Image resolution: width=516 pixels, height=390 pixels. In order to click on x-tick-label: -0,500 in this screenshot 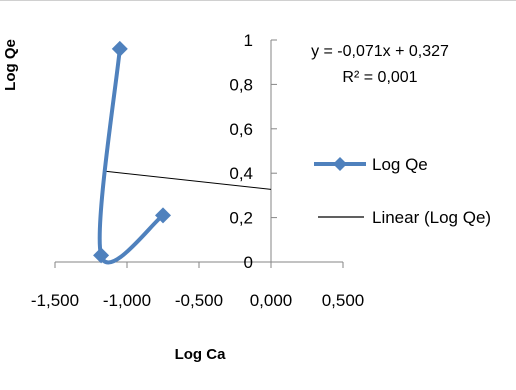, I will do `click(199, 300)`.